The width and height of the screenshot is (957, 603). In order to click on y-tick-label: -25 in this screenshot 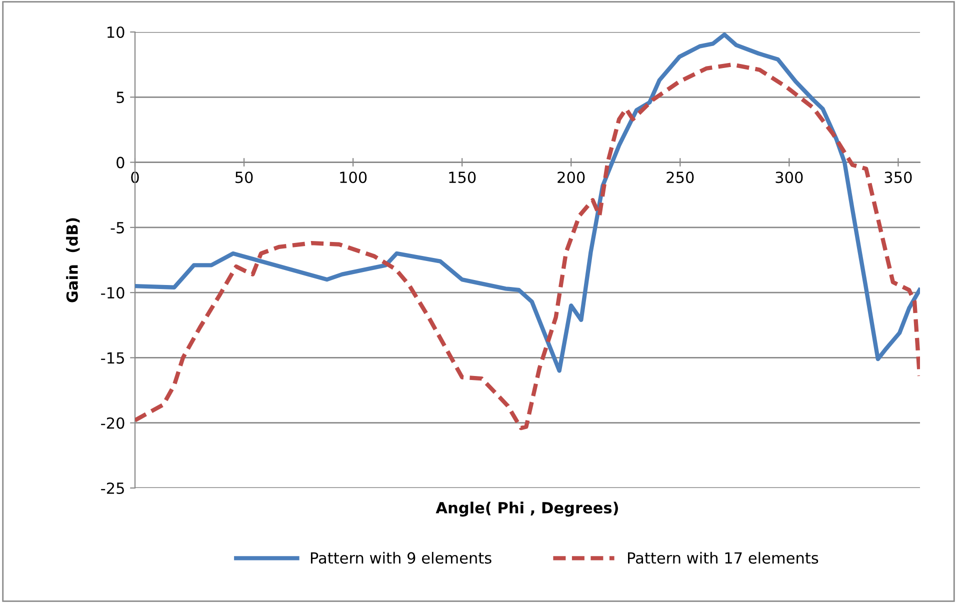, I will do `click(112, 488)`.